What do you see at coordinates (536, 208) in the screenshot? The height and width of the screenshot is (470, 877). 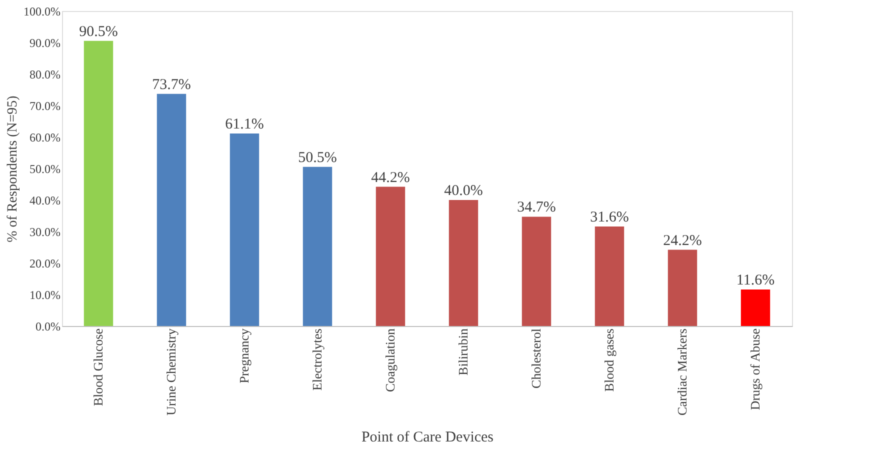 I see `data-label: 34.7%` at bounding box center [536, 208].